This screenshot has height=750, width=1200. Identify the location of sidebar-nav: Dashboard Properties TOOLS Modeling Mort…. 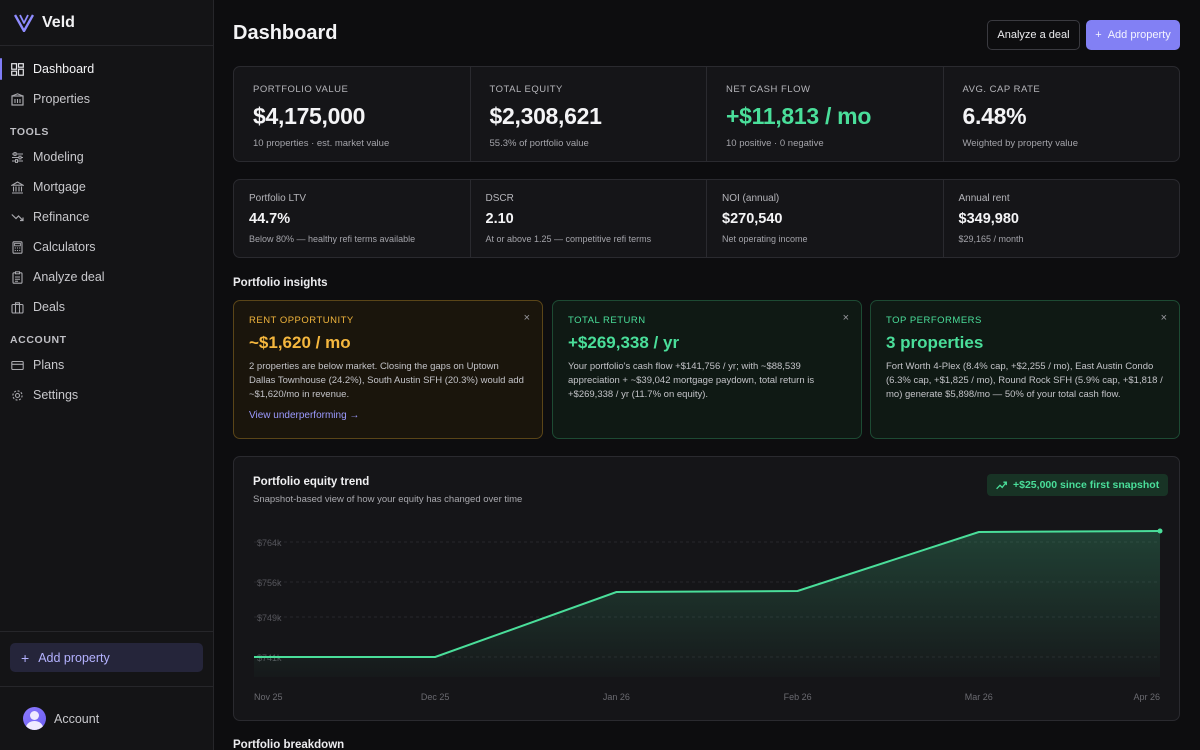
(106, 228).